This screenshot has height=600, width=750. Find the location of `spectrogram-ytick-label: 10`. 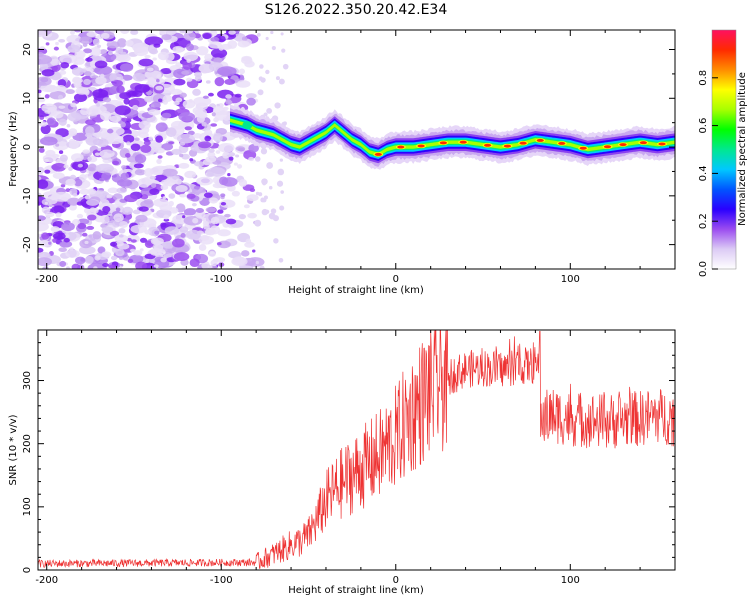

spectrogram-ytick-label: 10 is located at coordinates (27, 98).